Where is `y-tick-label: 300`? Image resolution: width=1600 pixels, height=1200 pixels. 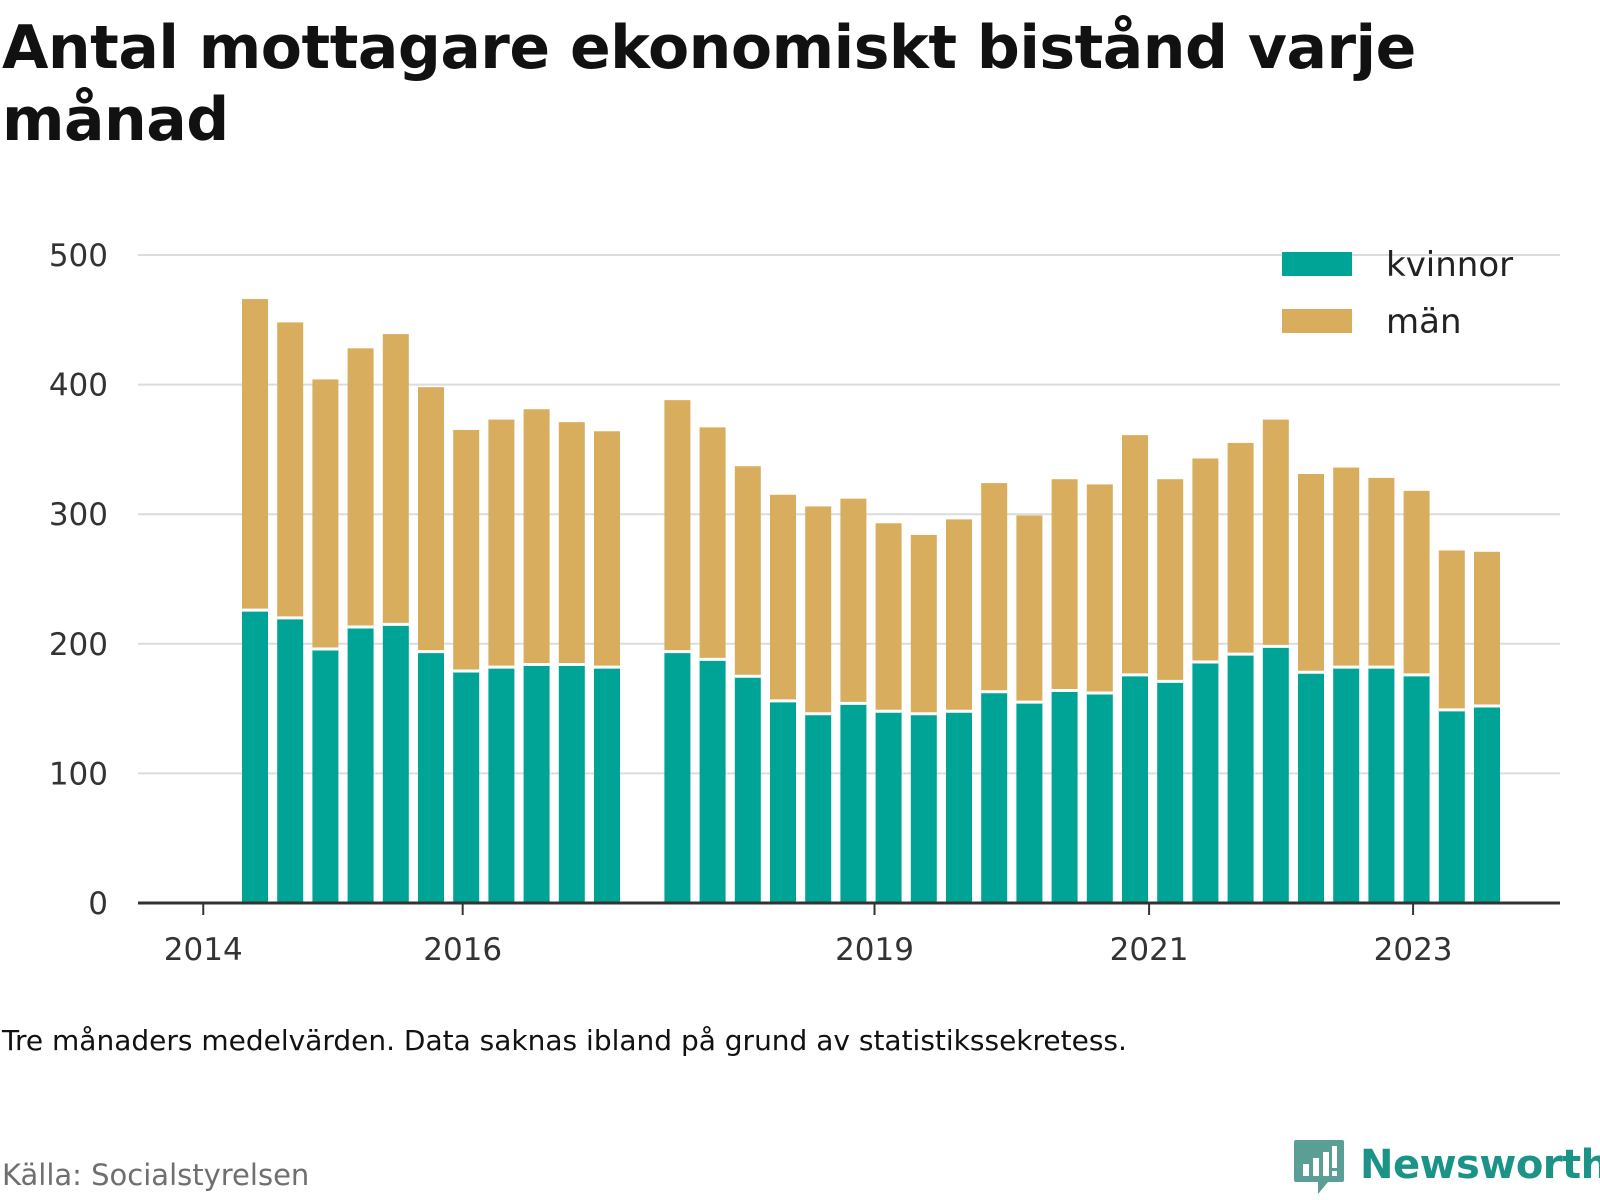 y-tick-label: 300 is located at coordinates (78, 515).